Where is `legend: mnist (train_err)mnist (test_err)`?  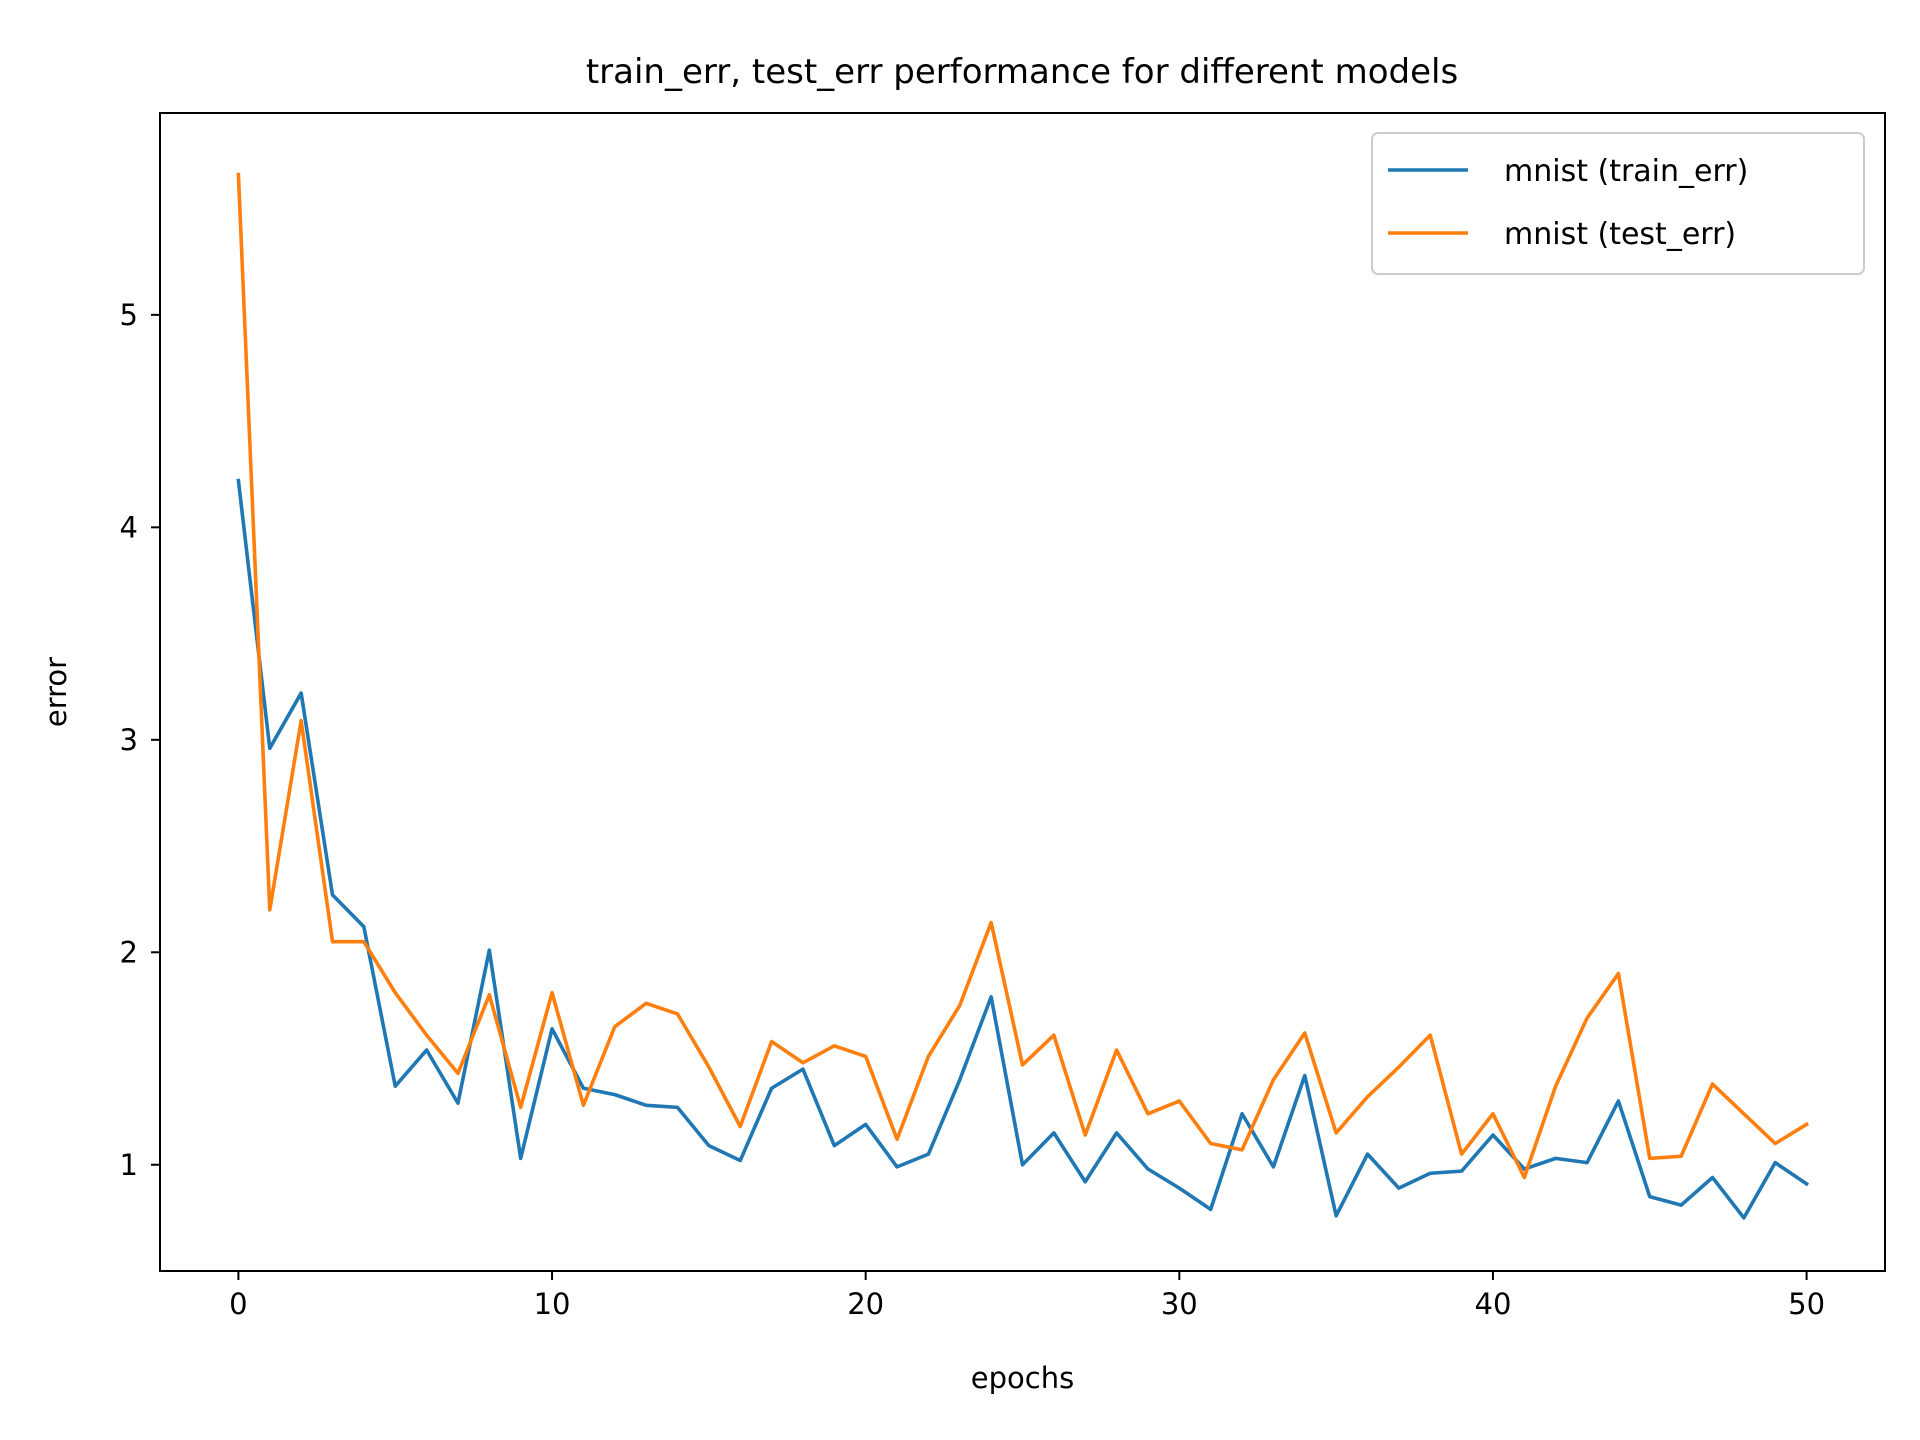
legend: mnist (train_err)mnist (test_err) is located at coordinates (1618, 203).